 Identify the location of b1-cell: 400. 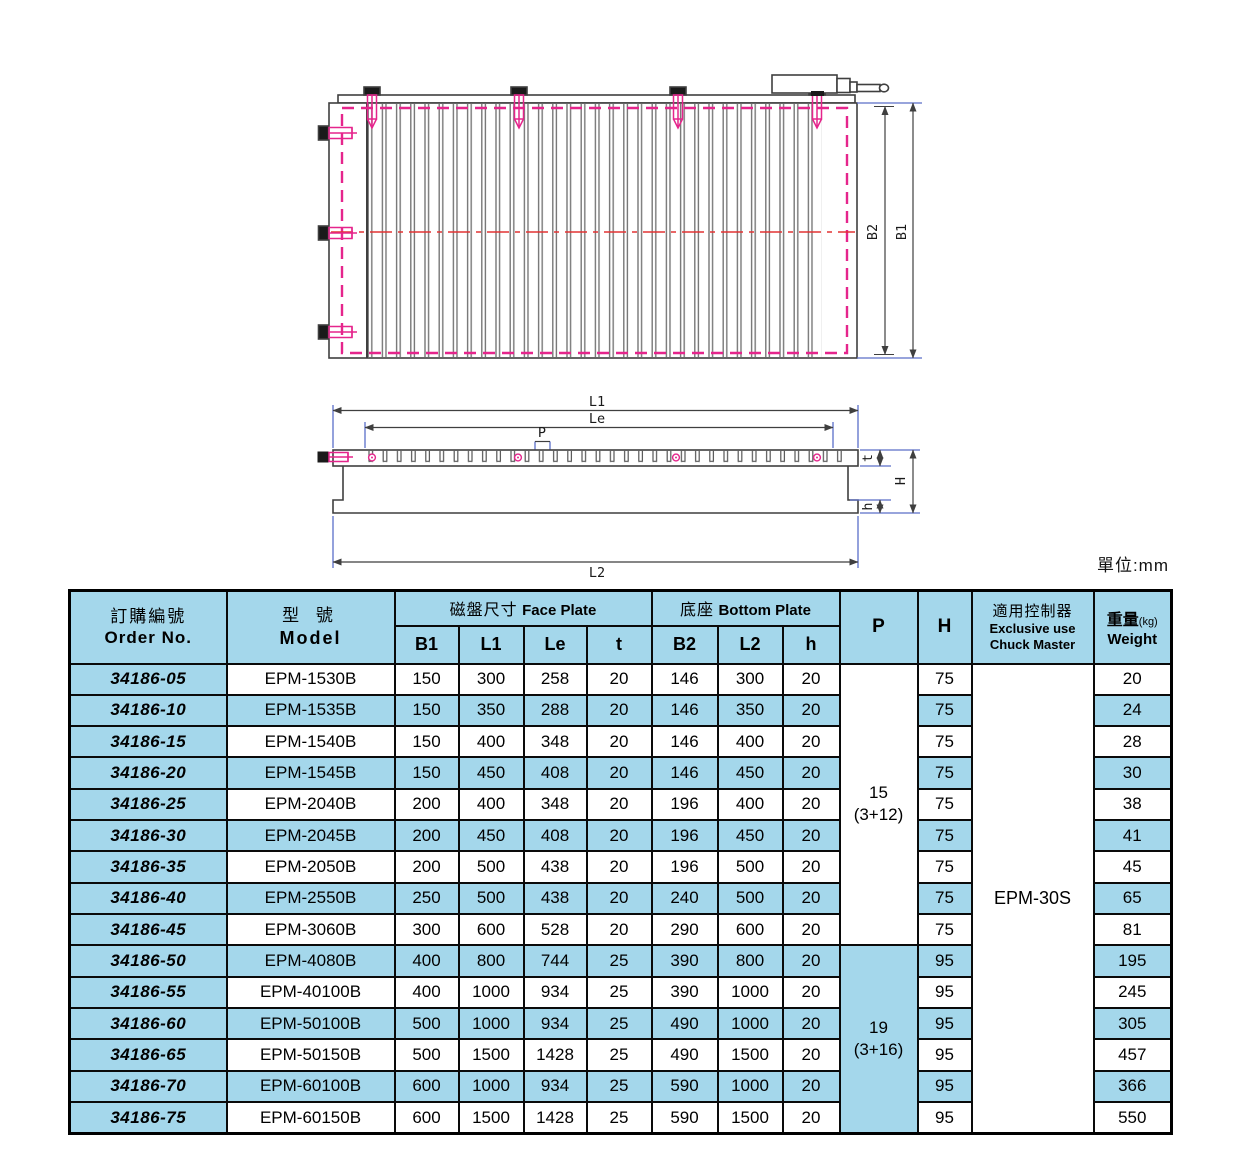
(426, 961).